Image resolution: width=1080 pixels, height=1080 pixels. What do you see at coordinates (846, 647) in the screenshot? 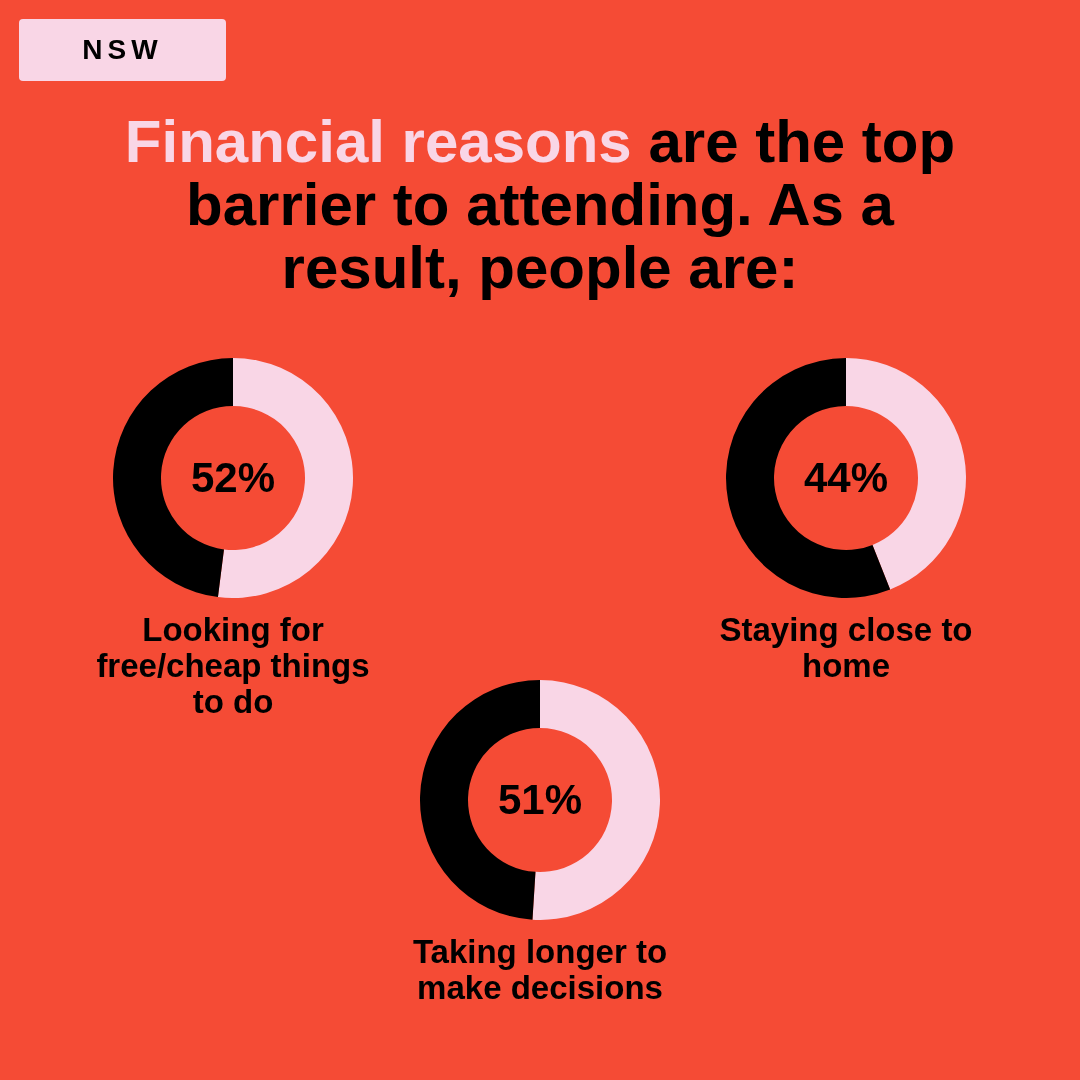
I see `text: Staying close to home` at bounding box center [846, 647].